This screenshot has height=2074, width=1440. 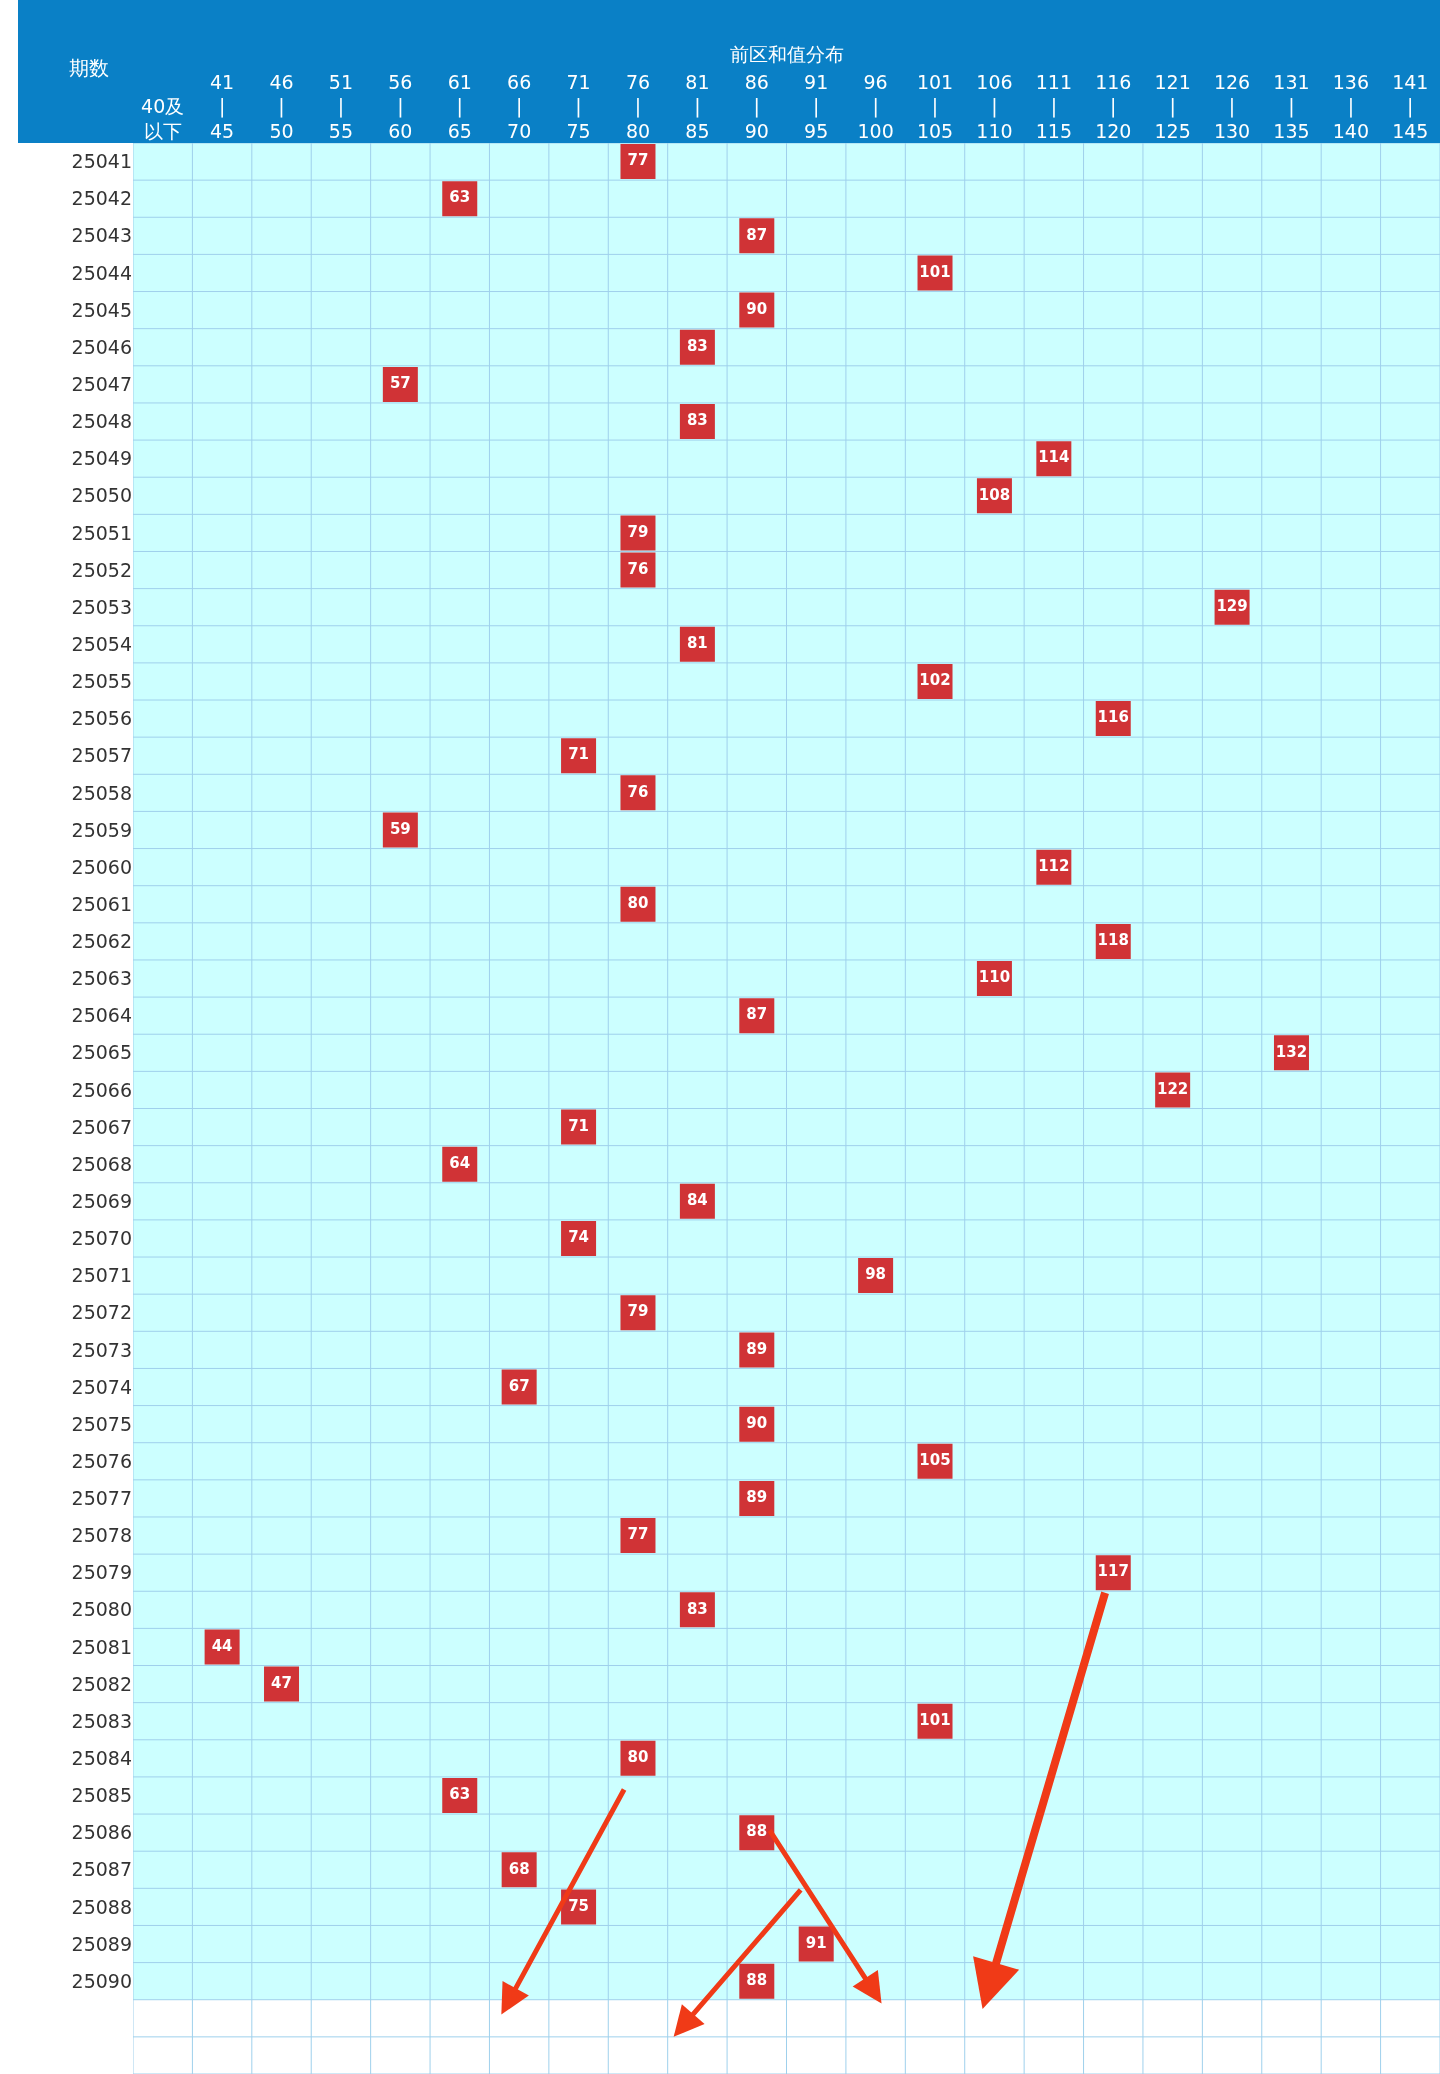 I want to click on y-tick-label: 25082, so click(x=101, y=1683).